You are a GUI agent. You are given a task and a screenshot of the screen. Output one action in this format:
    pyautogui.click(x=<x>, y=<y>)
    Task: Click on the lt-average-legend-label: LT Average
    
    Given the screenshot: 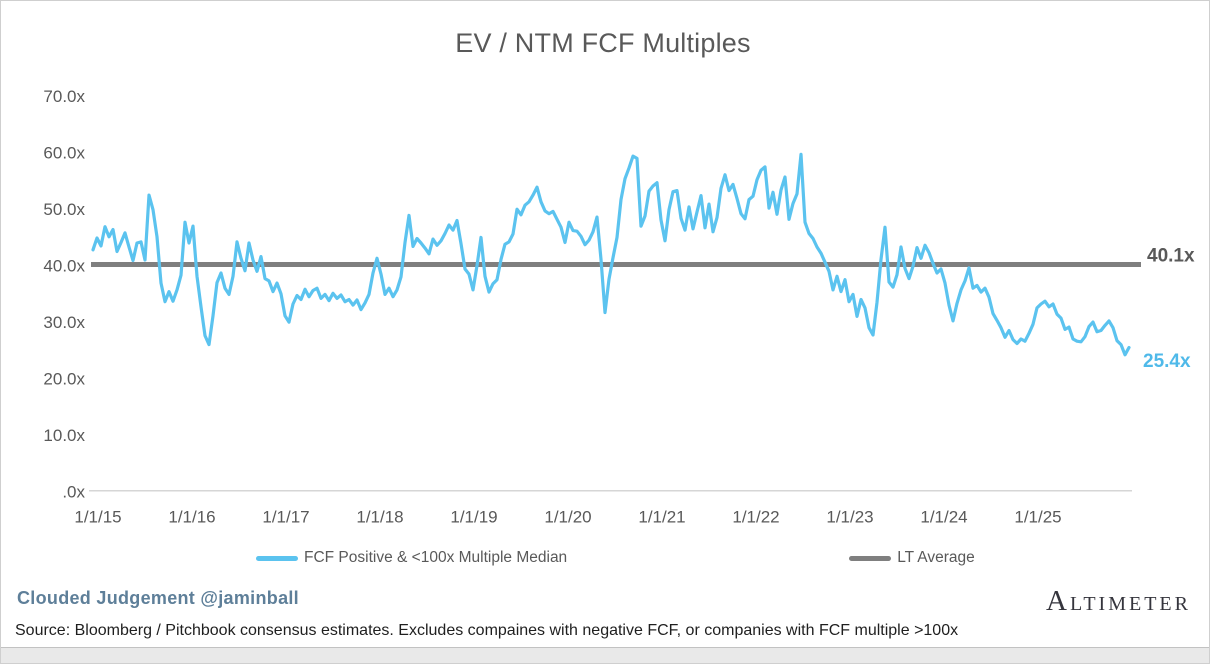 What is the action you would take?
    pyautogui.click(x=936, y=557)
    